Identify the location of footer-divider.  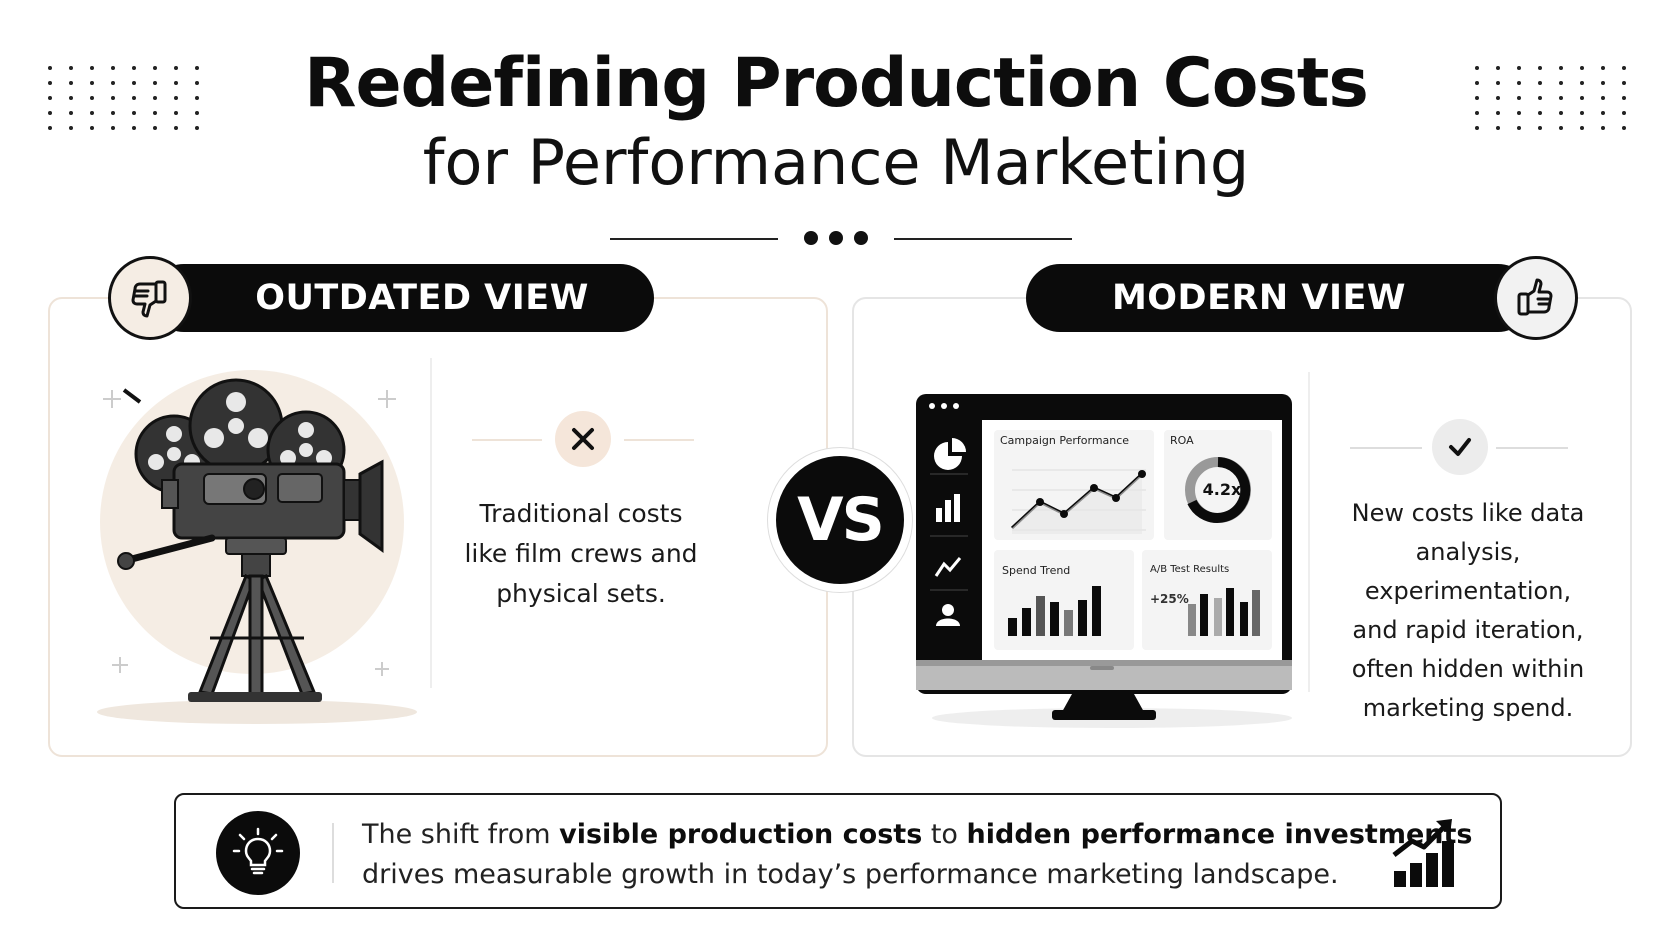
(333, 853).